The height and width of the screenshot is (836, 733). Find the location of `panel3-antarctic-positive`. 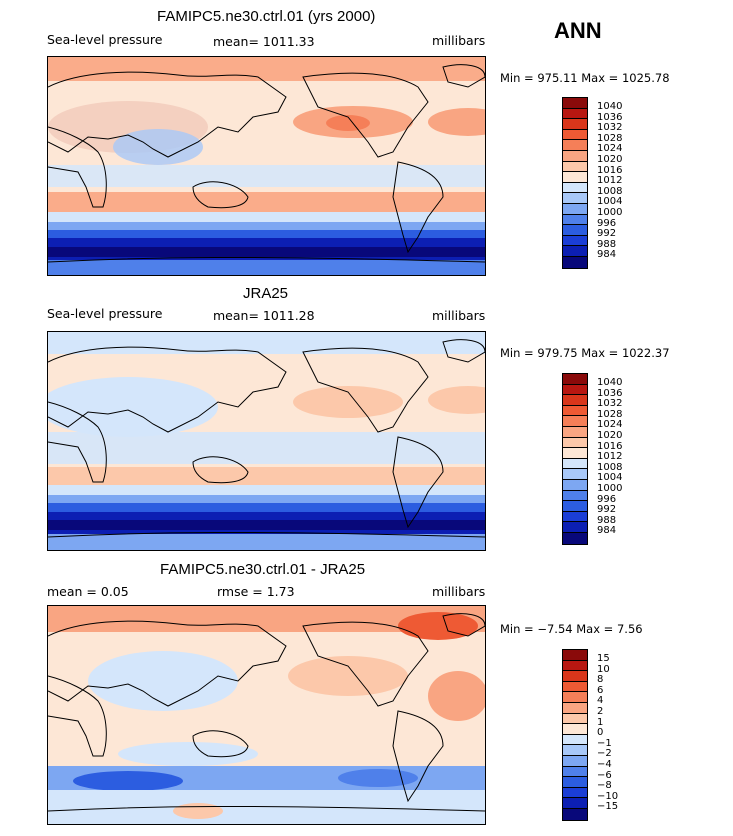

panel3-antarctic-positive is located at coordinates (198, 811).